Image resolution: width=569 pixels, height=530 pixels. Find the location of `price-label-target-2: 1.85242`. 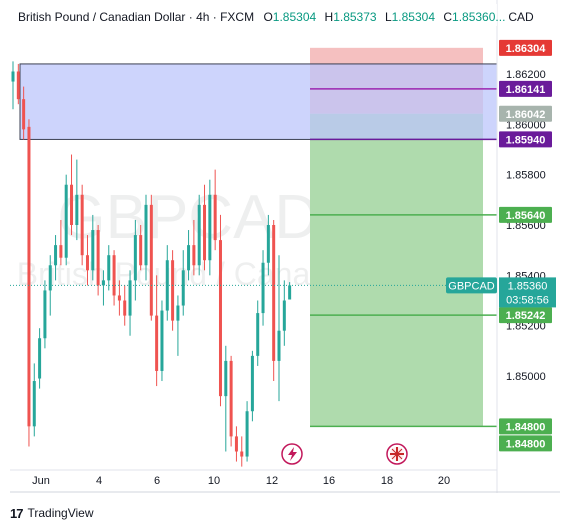

price-label-target-2: 1.85242 is located at coordinates (525, 315).